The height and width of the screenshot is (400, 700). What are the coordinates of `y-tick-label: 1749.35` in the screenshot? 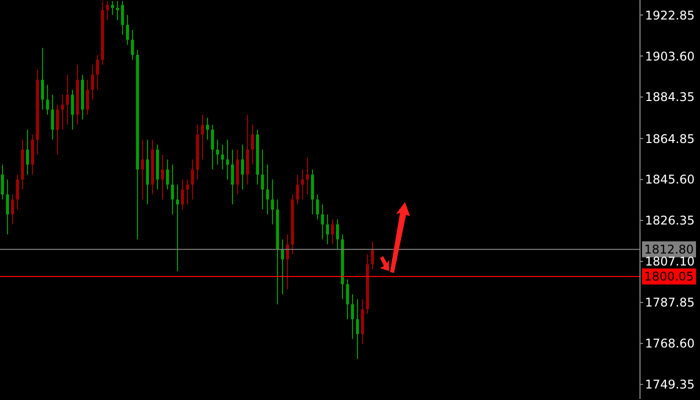 It's located at (670, 385).